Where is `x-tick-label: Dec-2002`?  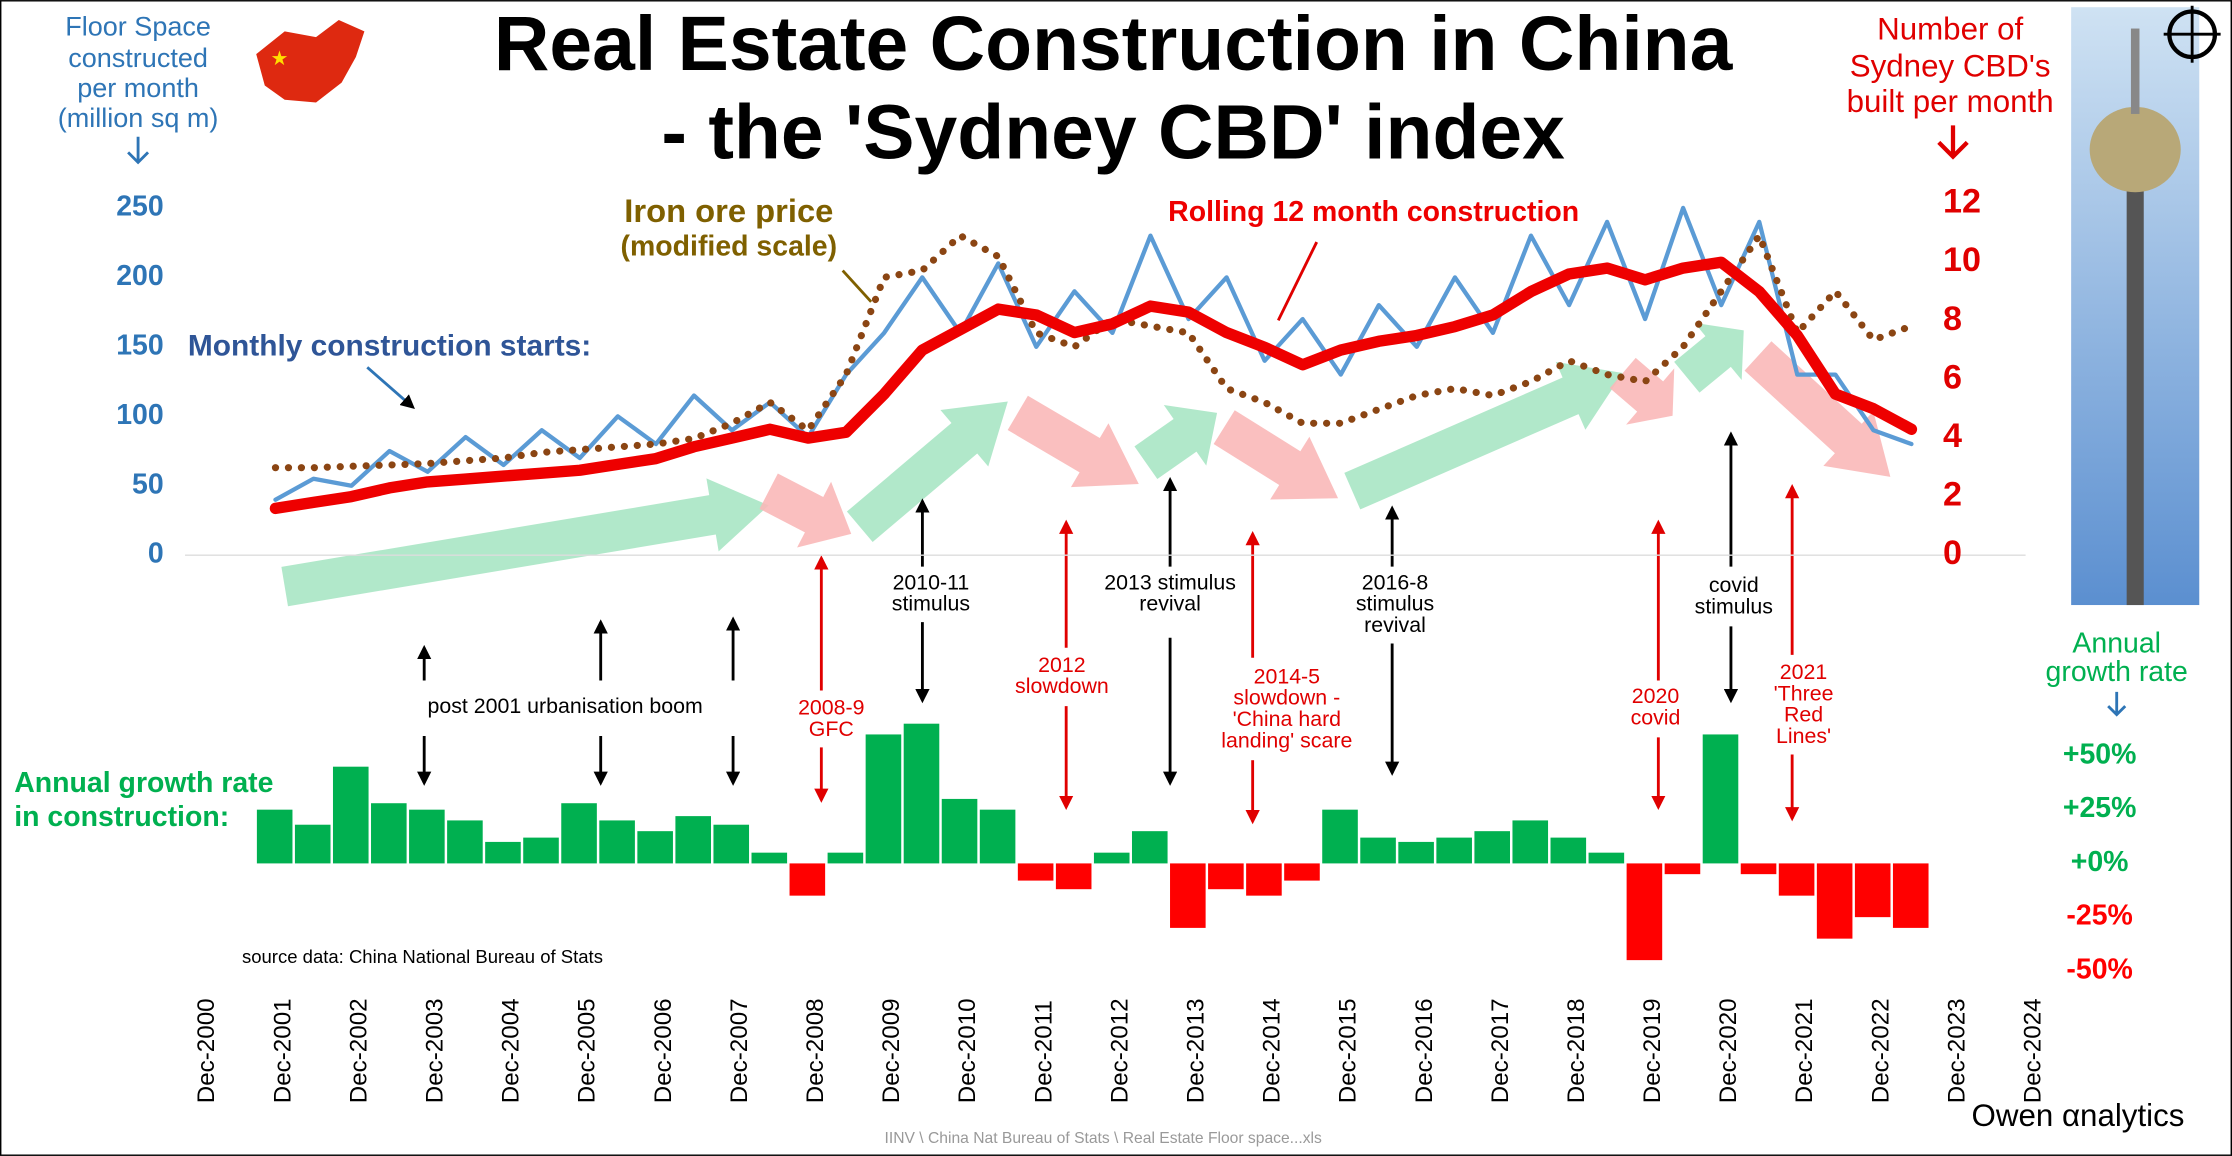 x-tick-label: Dec-2002 is located at coordinates (358, 1050).